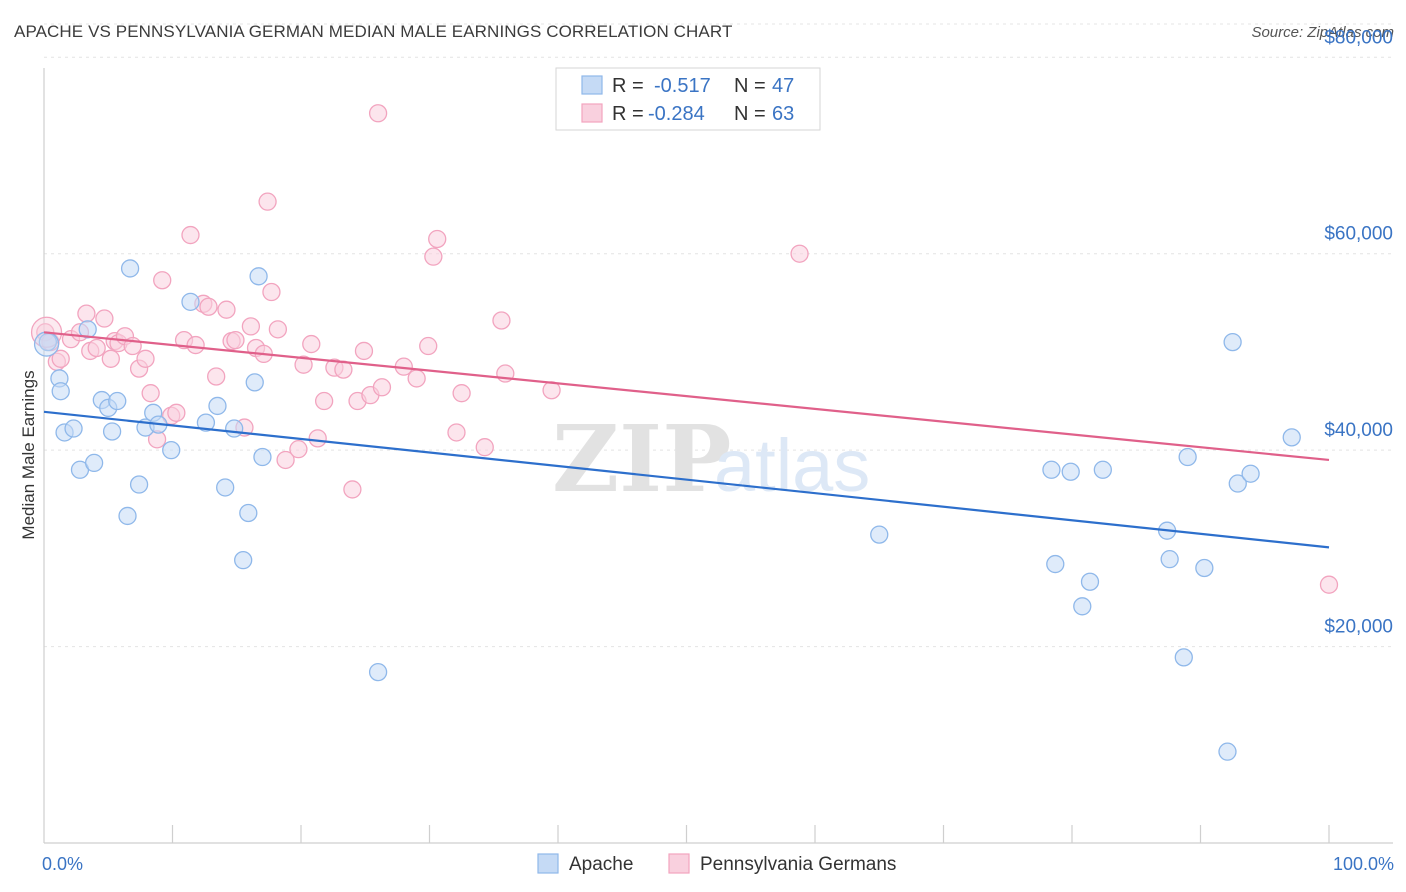 The width and height of the screenshot is (1406, 892). Describe the element at coordinates (628, 114) in the screenshot. I see `legend-r-label-pennsylvania-germans: R =` at that location.